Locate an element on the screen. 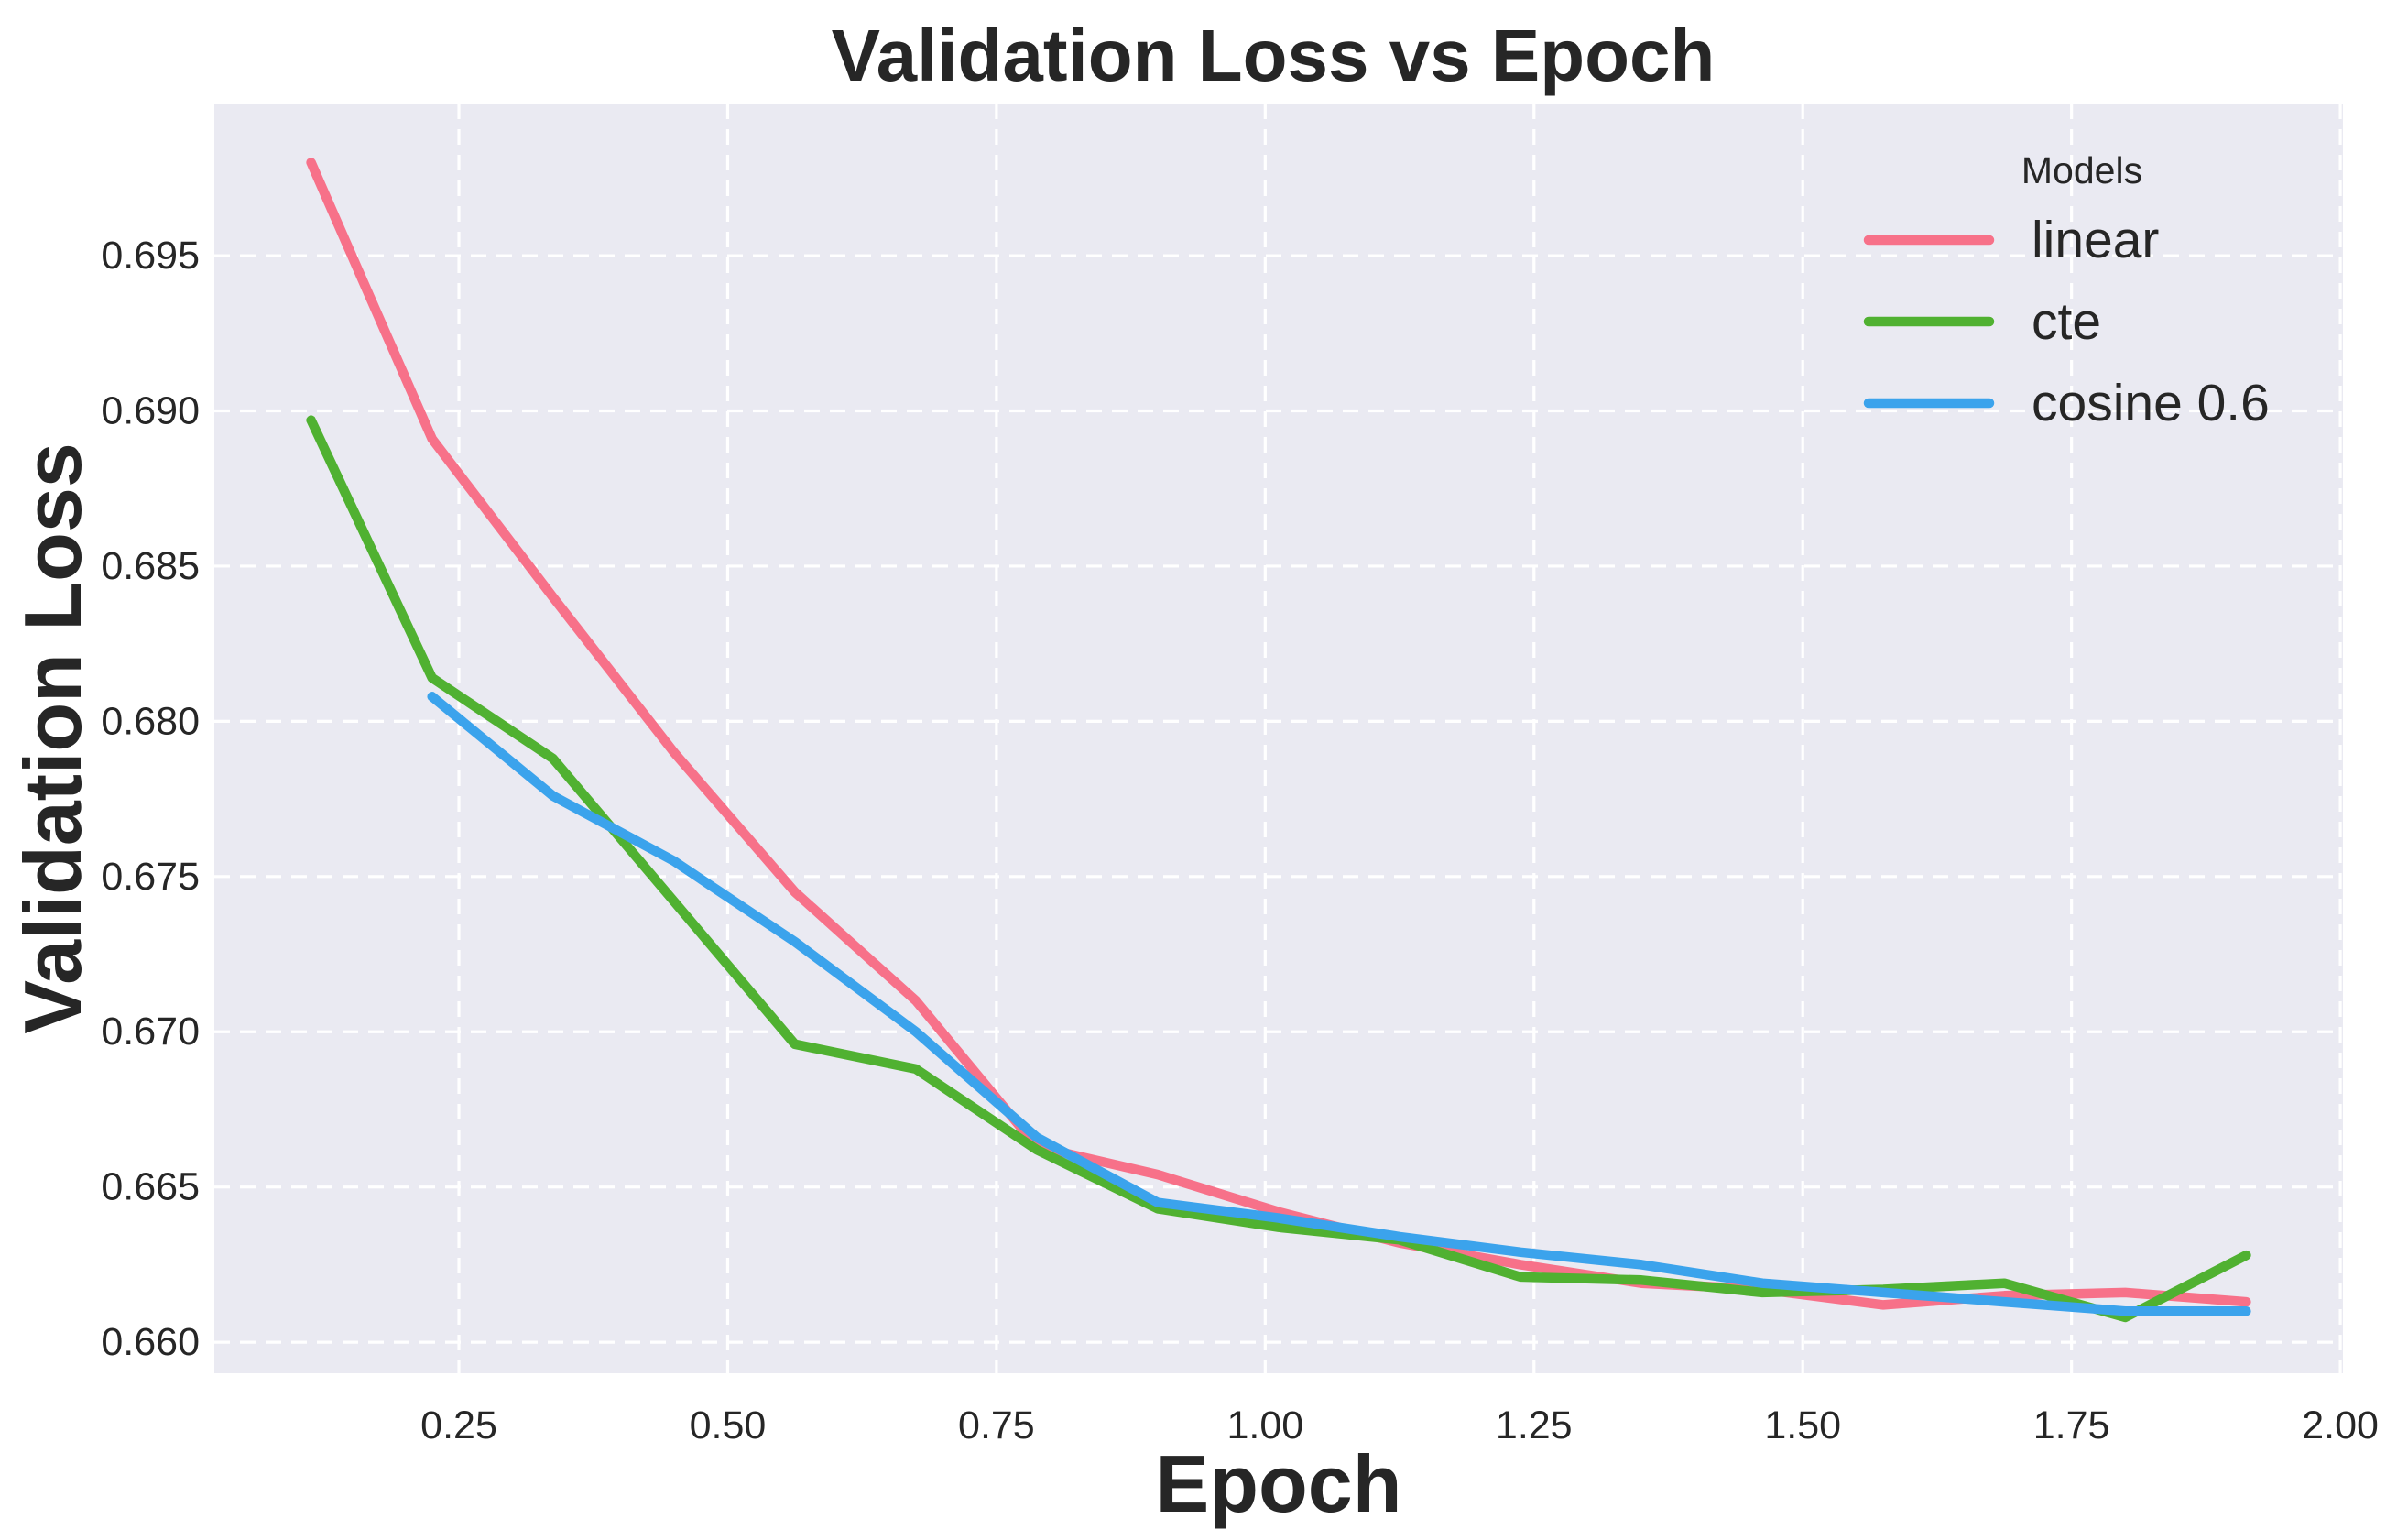  y-tick-label: 0.660 is located at coordinates (150, 1342).